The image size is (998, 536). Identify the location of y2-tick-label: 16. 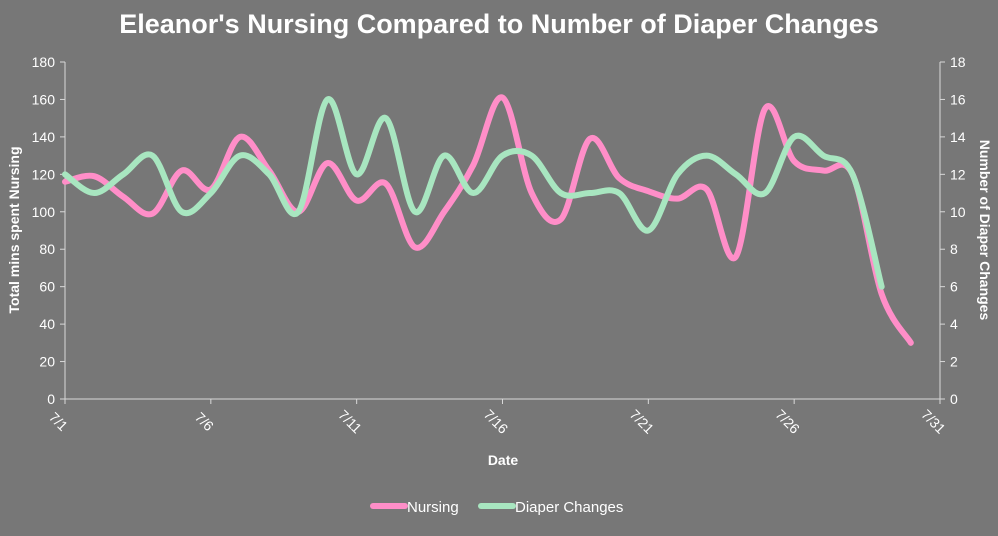
(958, 99).